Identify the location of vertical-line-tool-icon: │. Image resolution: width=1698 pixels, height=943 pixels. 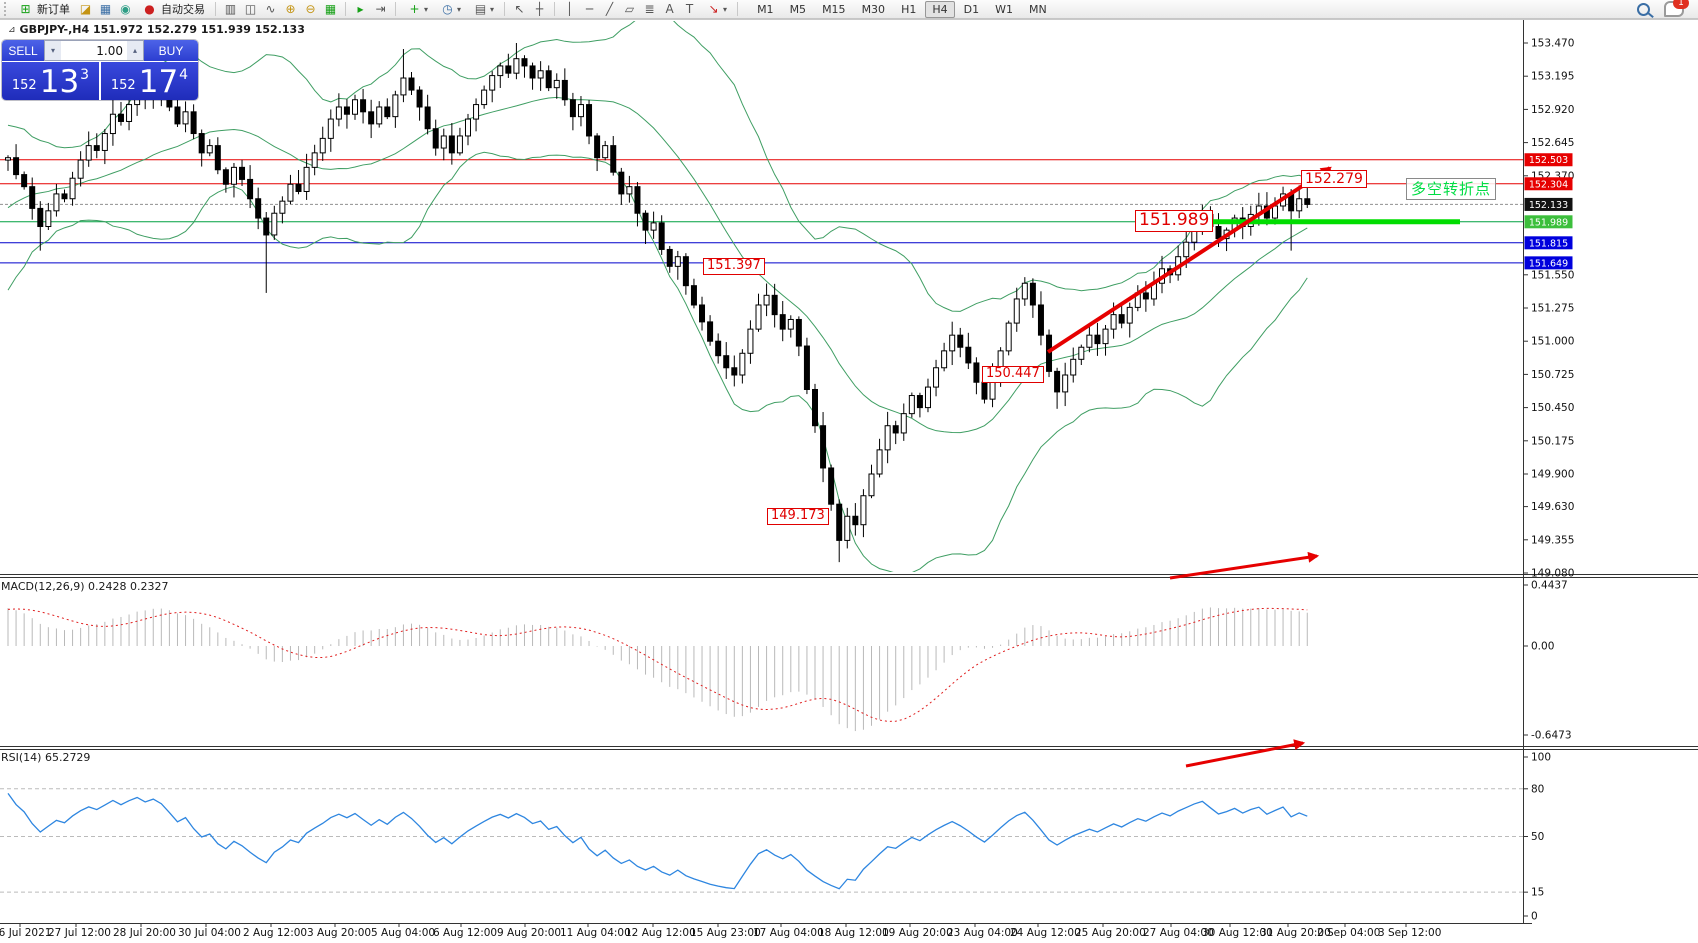
(569, 8).